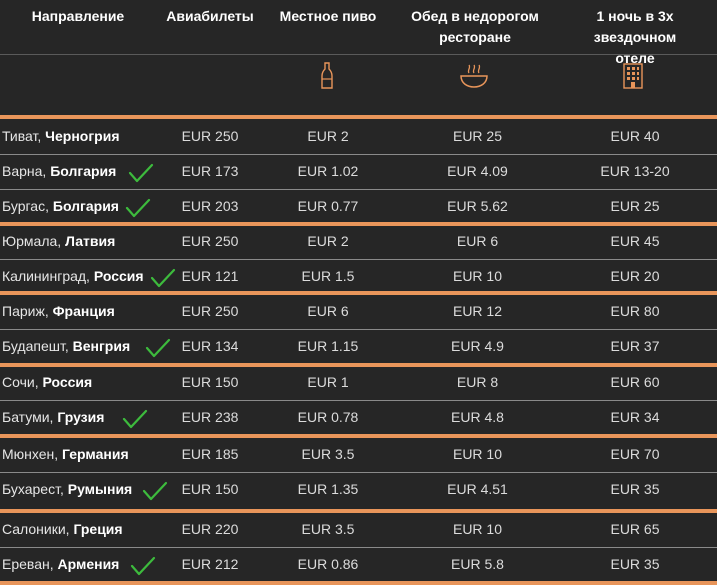 This screenshot has height=585, width=717. Describe the element at coordinates (358, 136) in the screenshot. I see `table-row: Тиват, Черногрия EUR 250 EUR 2 EUR 25 EUR 40` at that location.